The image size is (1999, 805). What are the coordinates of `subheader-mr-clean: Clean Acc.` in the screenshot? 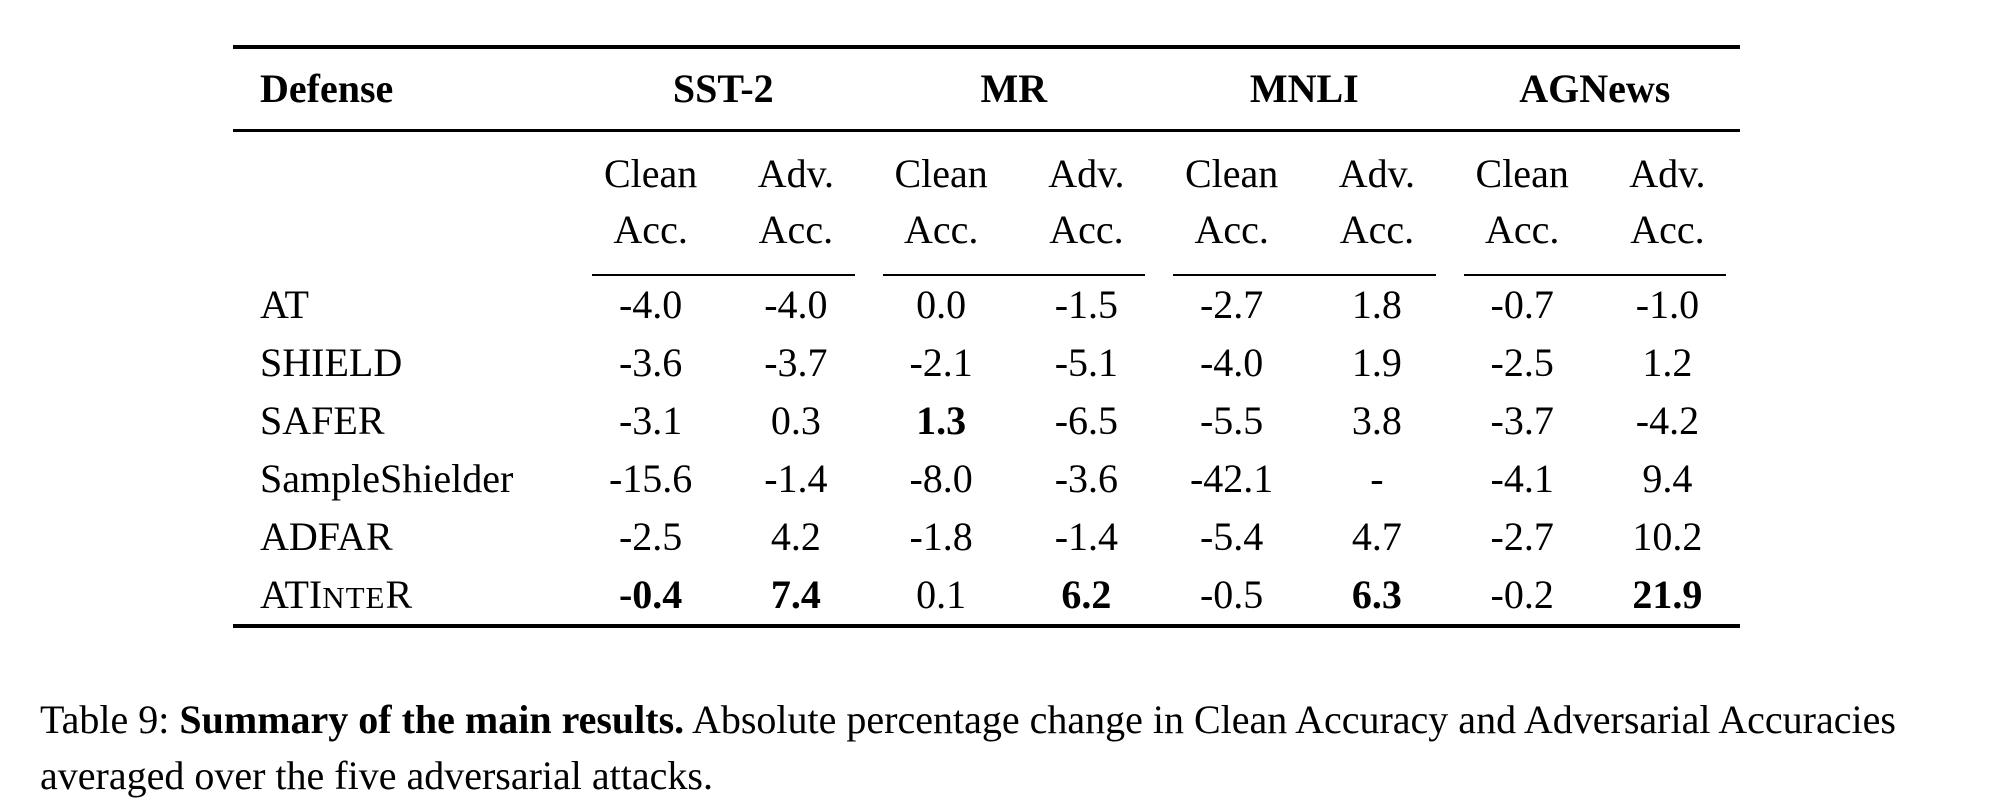 It's located at (941, 196).